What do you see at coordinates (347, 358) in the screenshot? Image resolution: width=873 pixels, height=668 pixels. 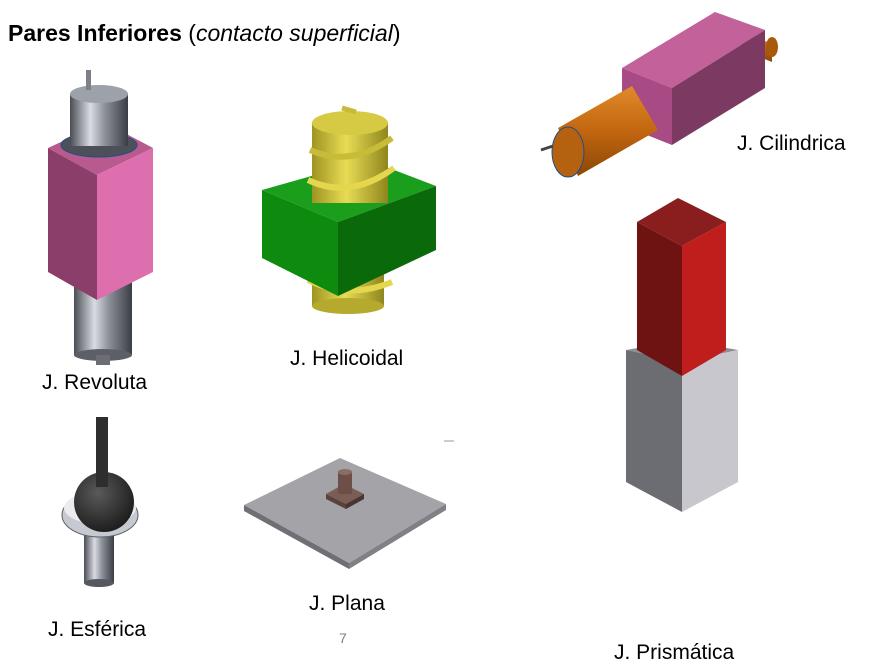 I see `label-helicoidal: J. Helicoidal` at bounding box center [347, 358].